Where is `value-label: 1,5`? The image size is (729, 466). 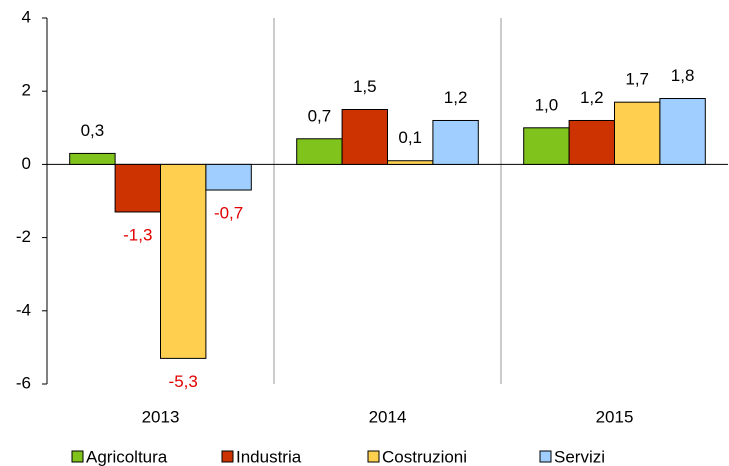
value-label: 1,5 is located at coordinates (365, 86).